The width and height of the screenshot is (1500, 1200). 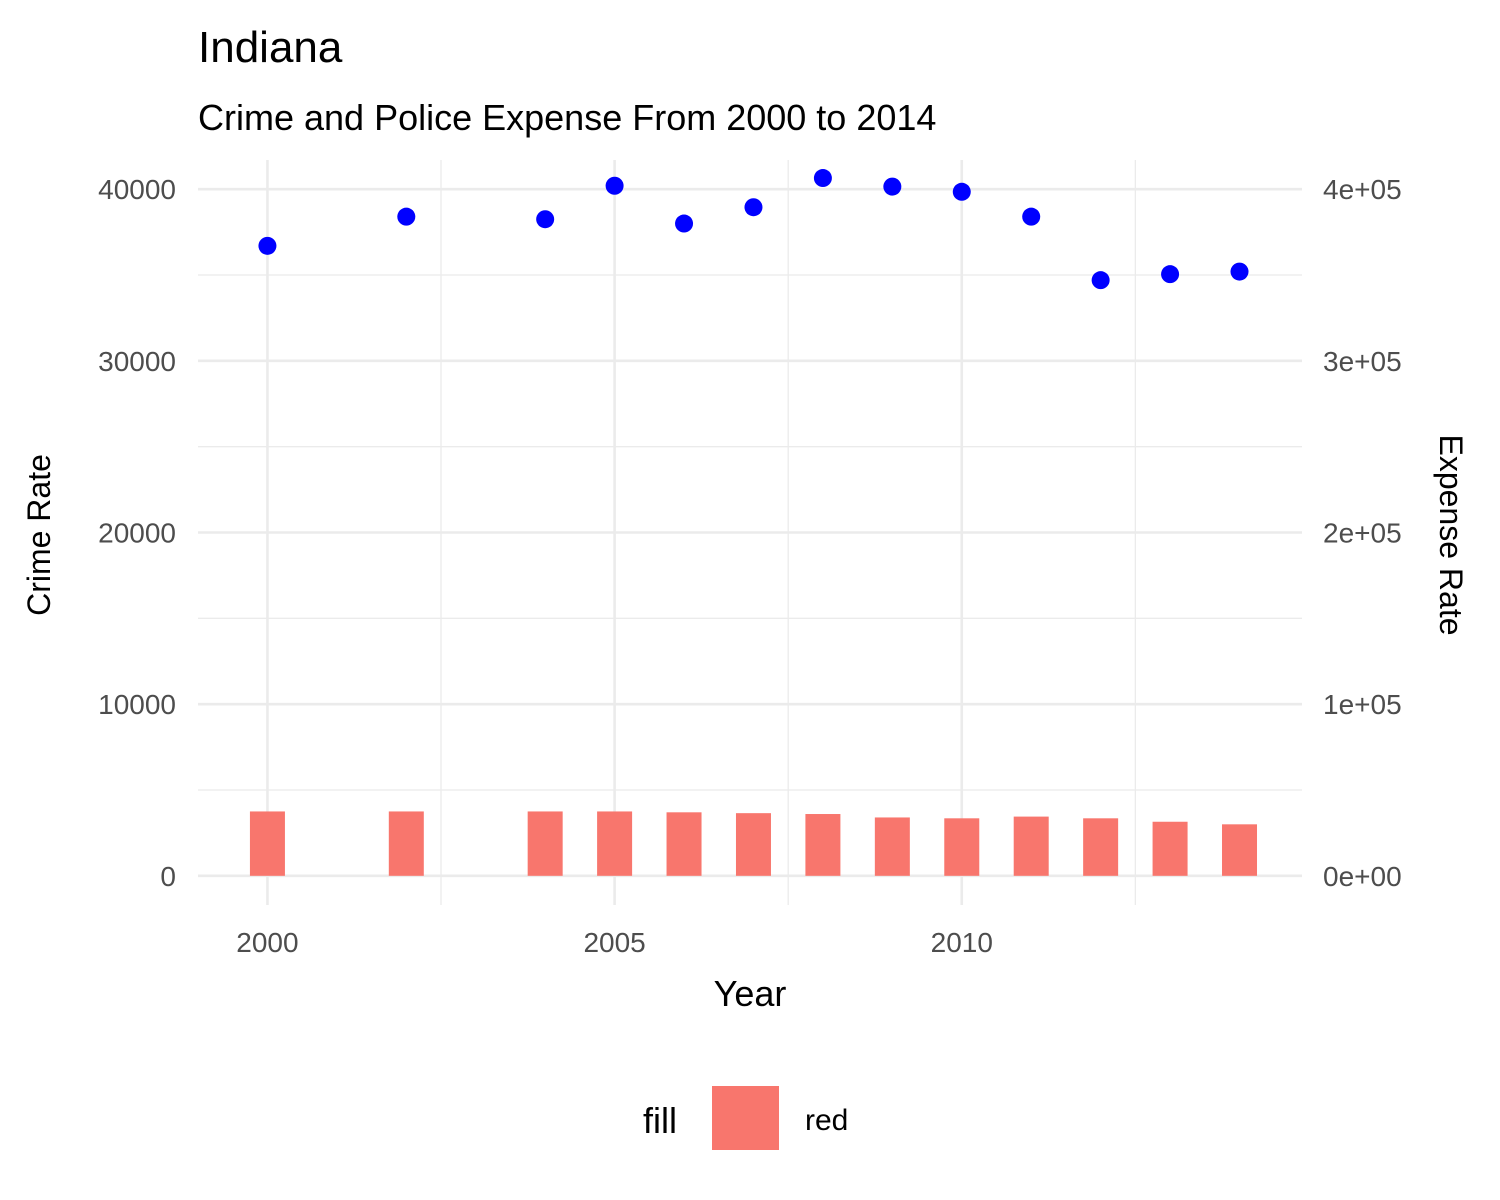 What do you see at coordinates (39, 535) in the screenshot?
I see `left-y-axis-title: Crime Rate` at bounding box center [39, 535].